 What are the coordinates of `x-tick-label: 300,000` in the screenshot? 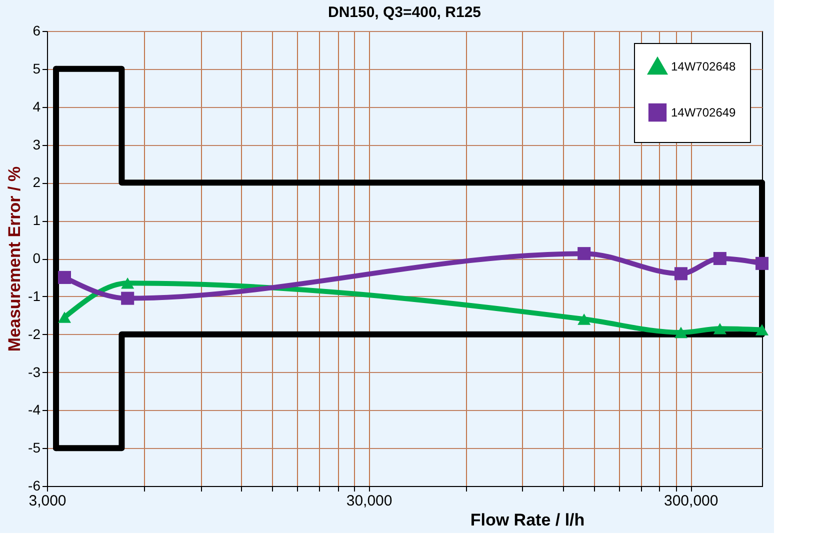 It's located at (691, 501).